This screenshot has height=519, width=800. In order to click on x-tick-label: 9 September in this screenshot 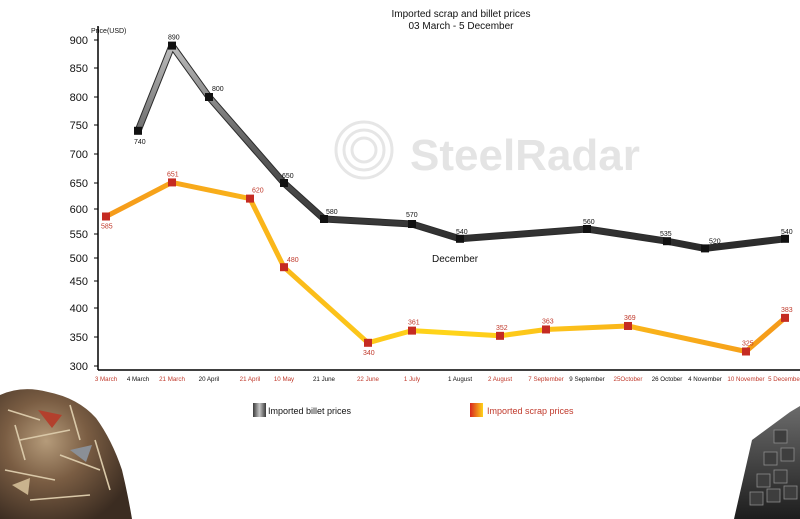, I will do `click(586, 379)`.